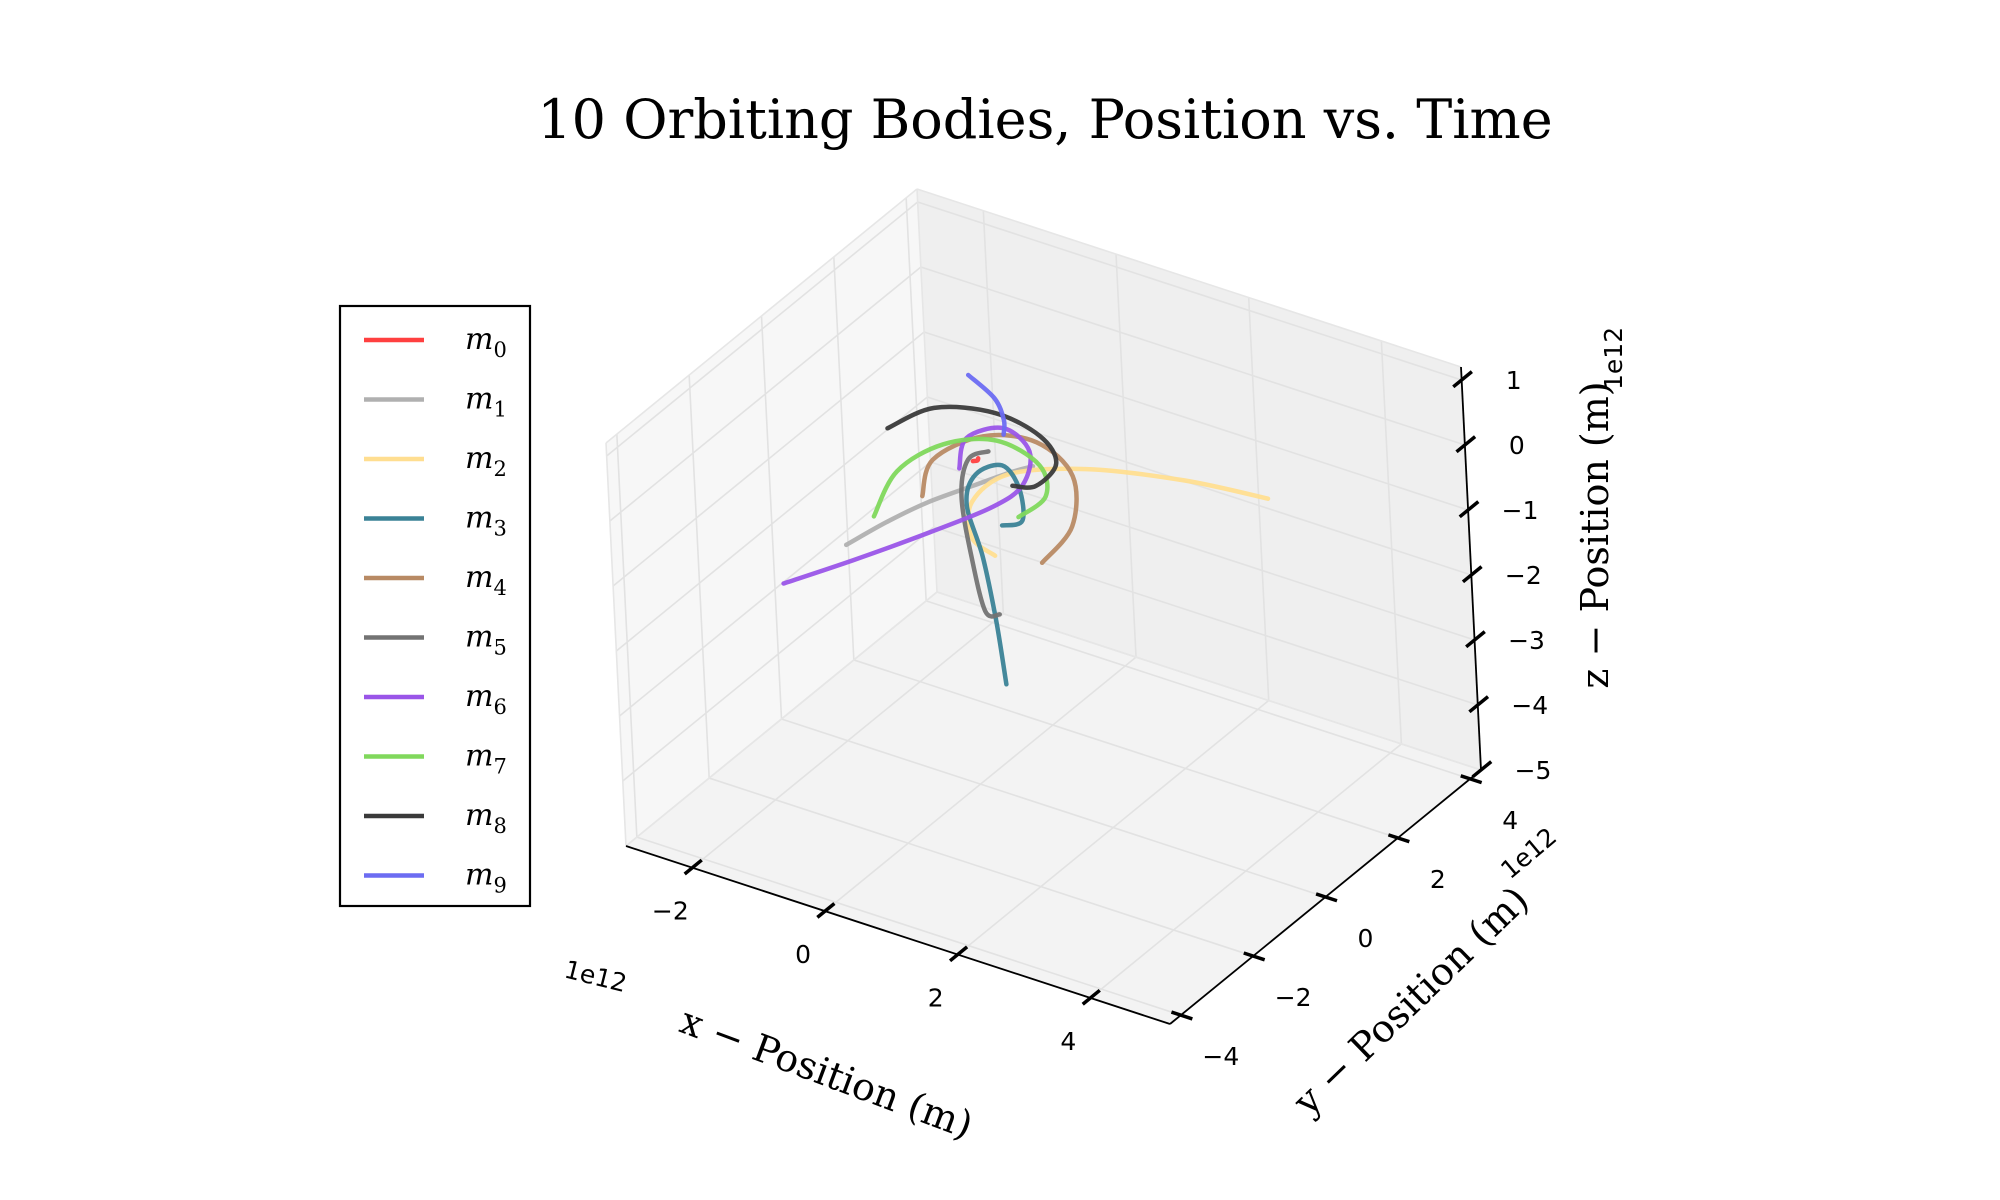 This screenshot has width=2000, height=1200. I want to click on z-axis-label: z − Position (m), so click(1595, 534).